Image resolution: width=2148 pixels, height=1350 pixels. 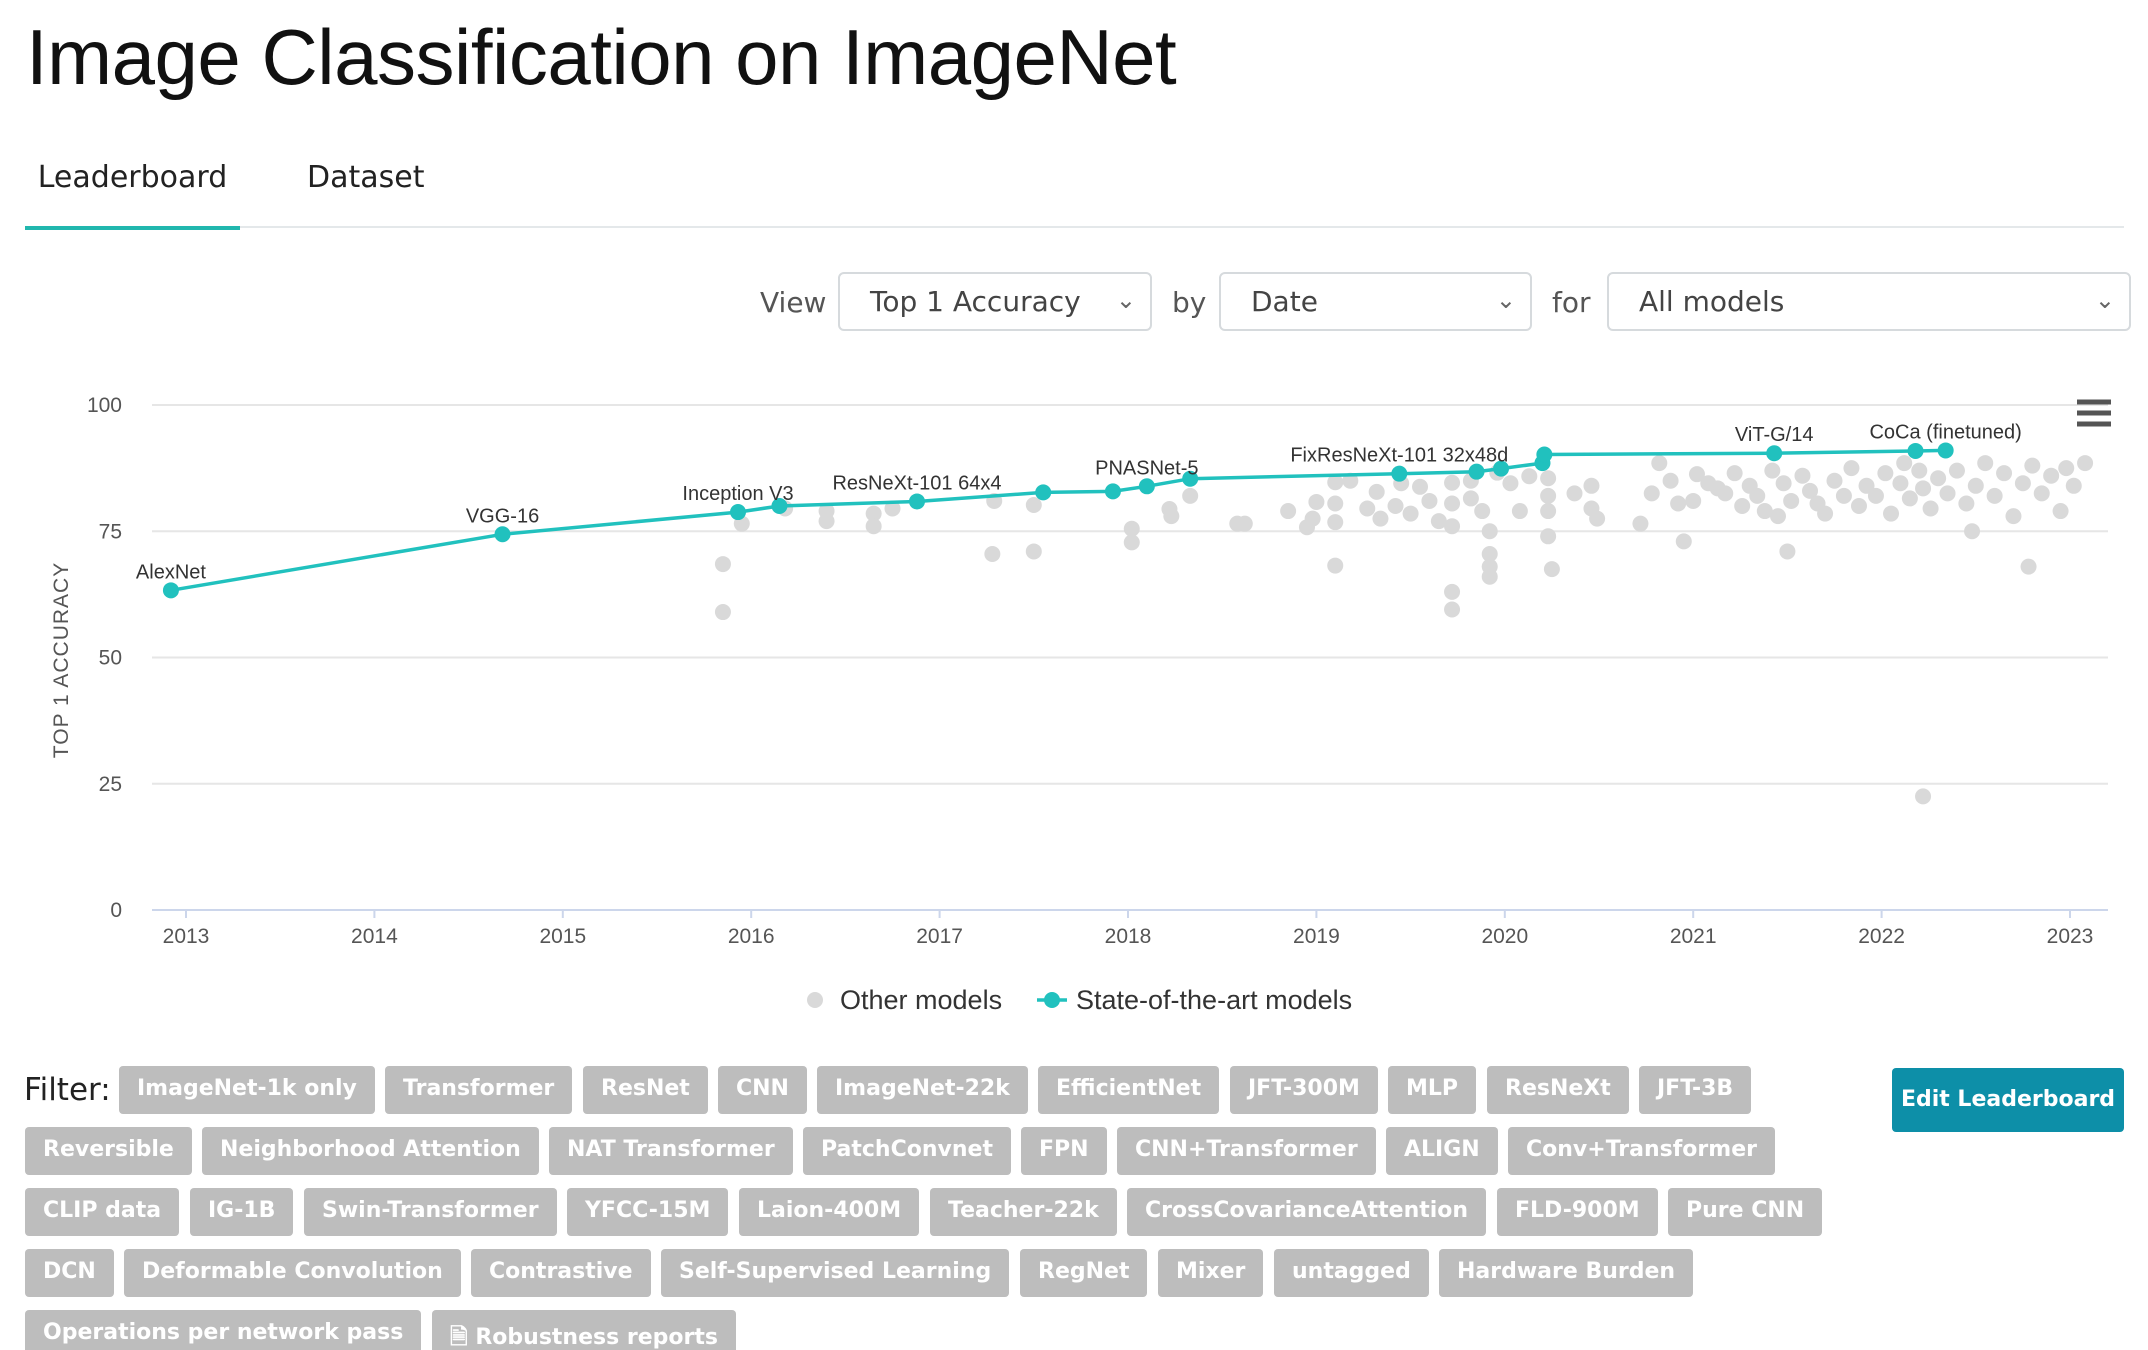 What do you see at coordinates (995, 301) in the screenshot?
I see `view-select: Top 1 Accuracy ⌄` at bounding box center [995, 301].